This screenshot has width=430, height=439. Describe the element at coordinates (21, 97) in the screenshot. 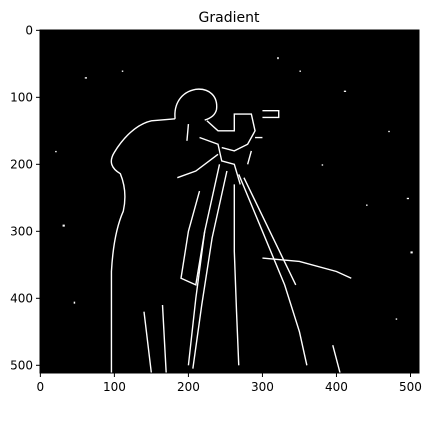

I see `y-tick-label: 100` at that location.